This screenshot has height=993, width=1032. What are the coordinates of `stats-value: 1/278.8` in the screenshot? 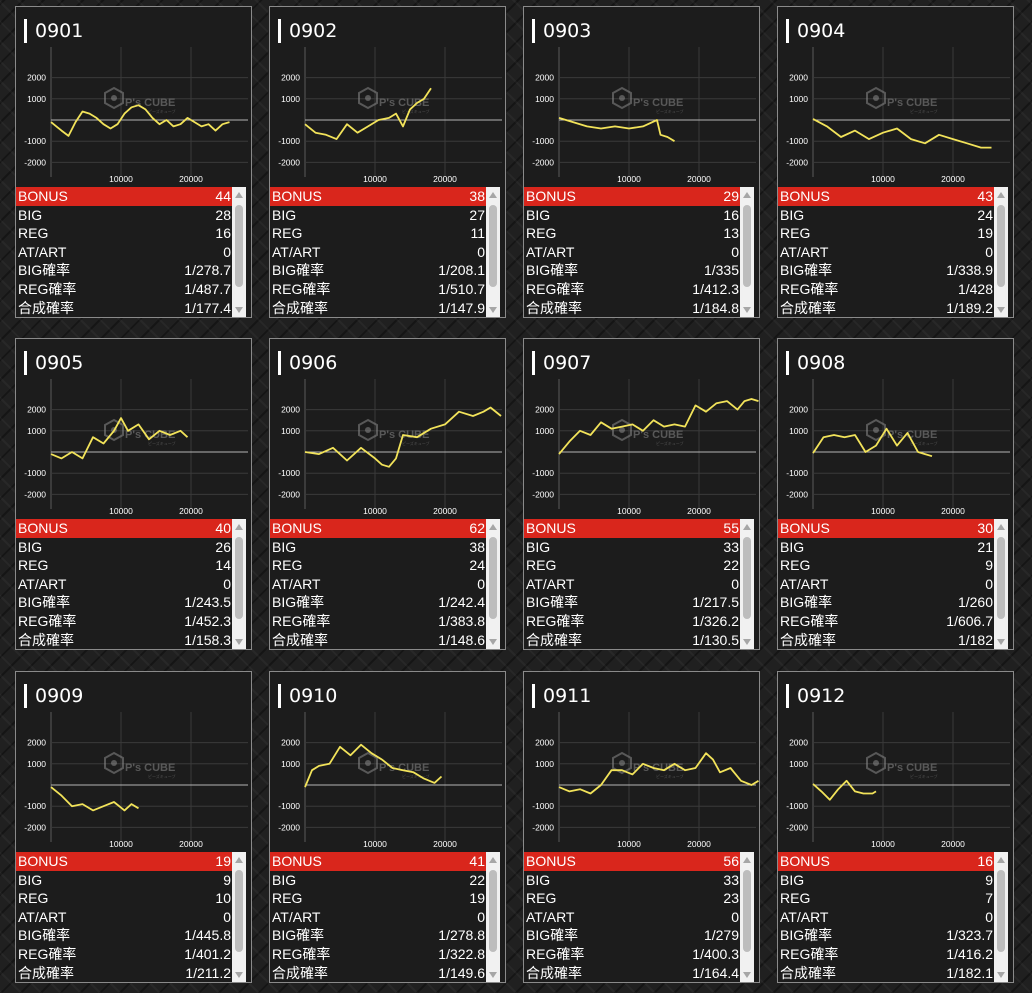 It's located at (461, 935).